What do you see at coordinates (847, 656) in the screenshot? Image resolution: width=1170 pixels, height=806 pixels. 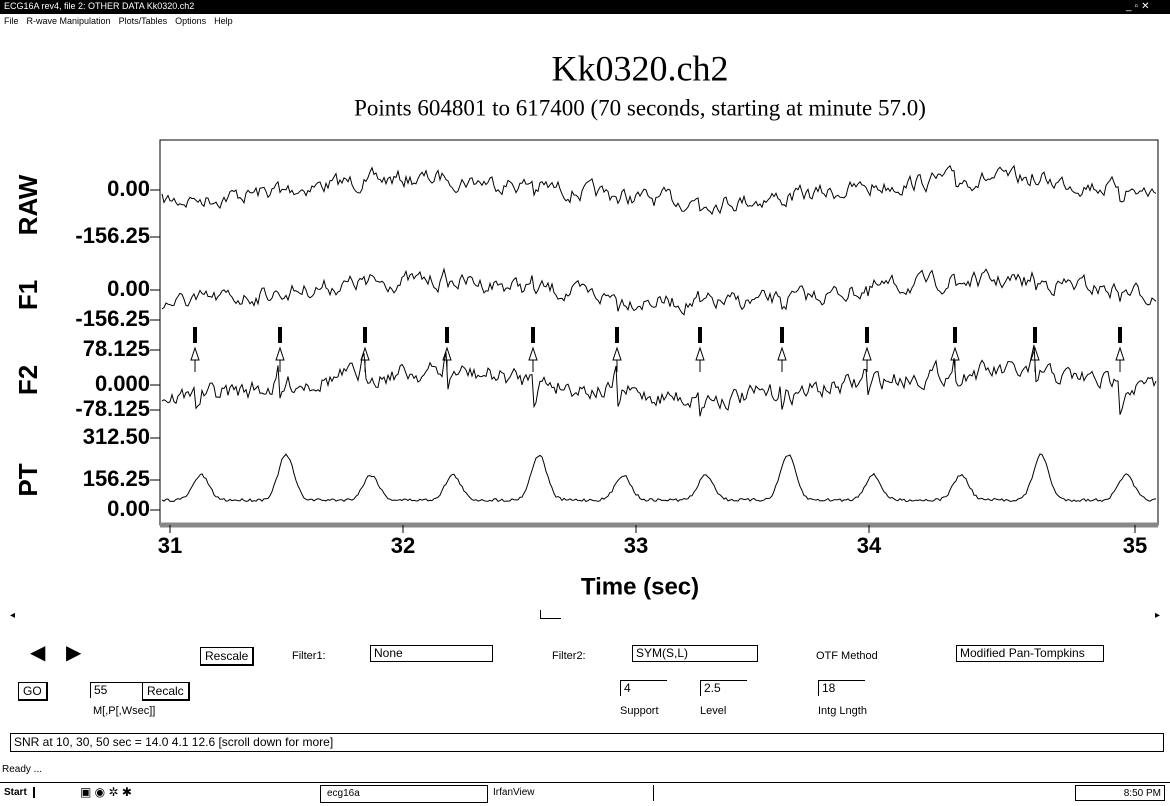 I see `otf-label: OTF Method` at bounding box center [847, 656].